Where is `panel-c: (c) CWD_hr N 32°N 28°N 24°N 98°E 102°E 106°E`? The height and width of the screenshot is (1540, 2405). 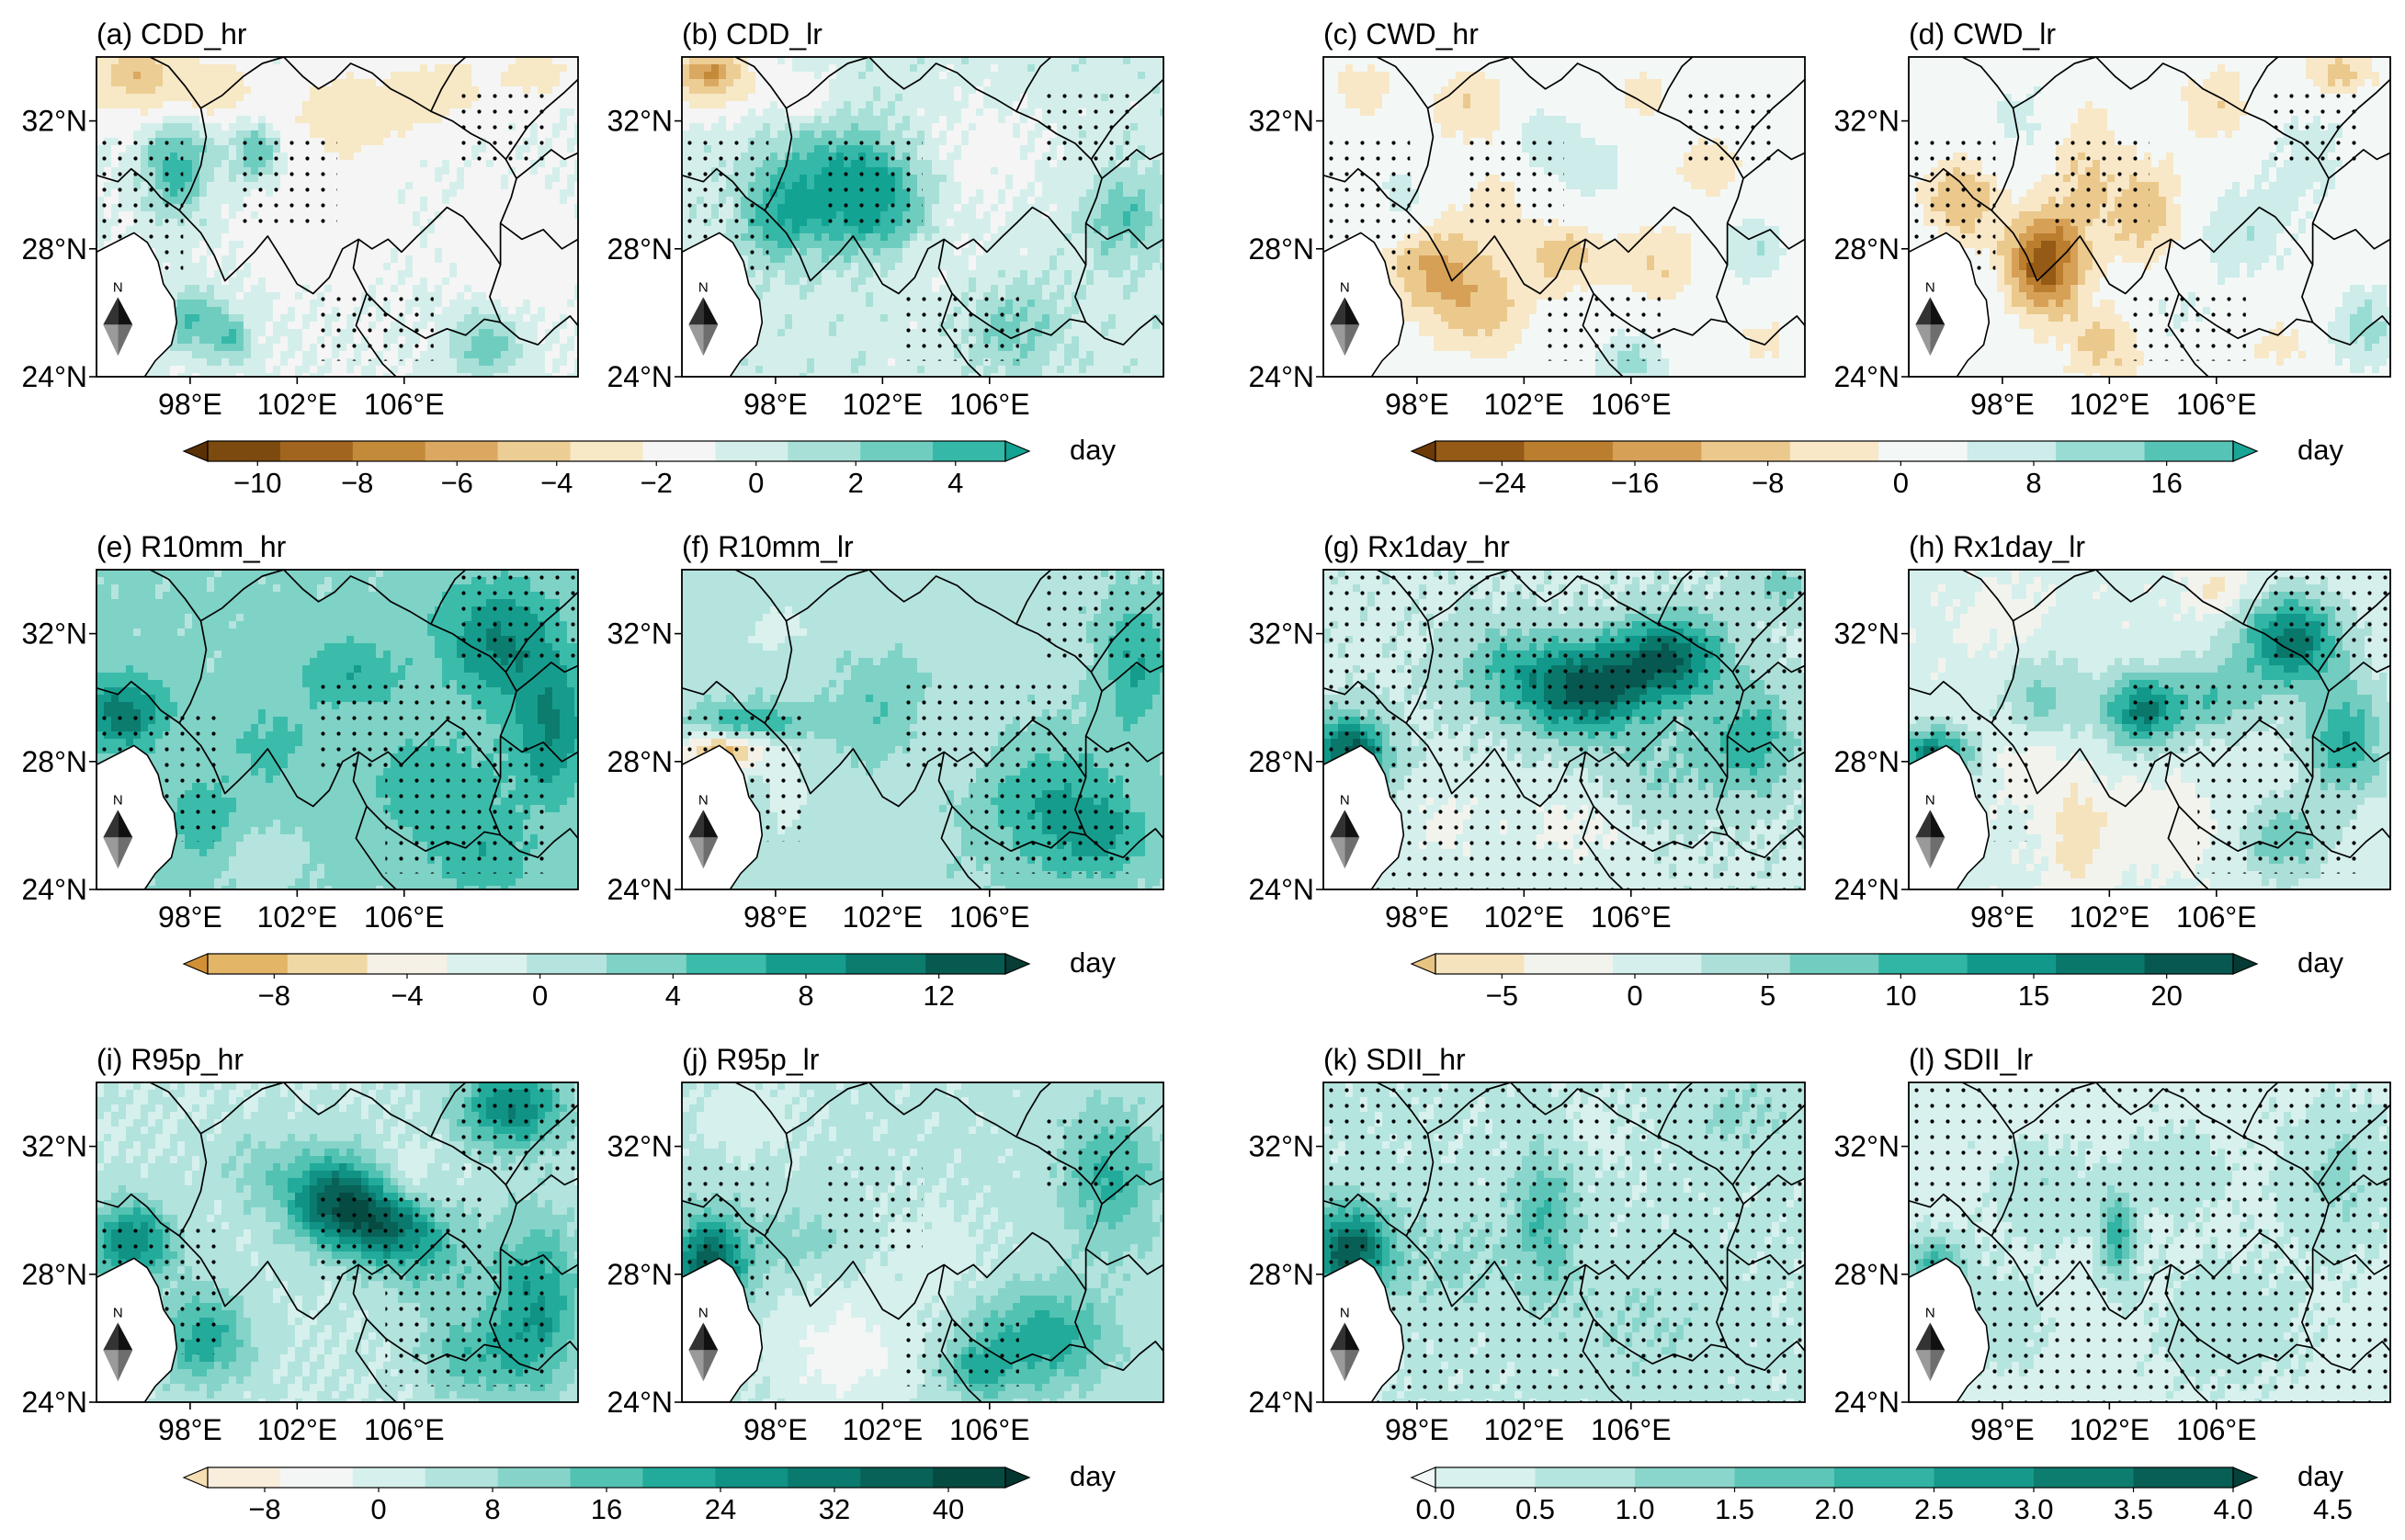
panel-c: (c) CWD_hr N 32°N 28°N 24°N 98°E 102°E 106°E is located at coordinates (1528, 219).